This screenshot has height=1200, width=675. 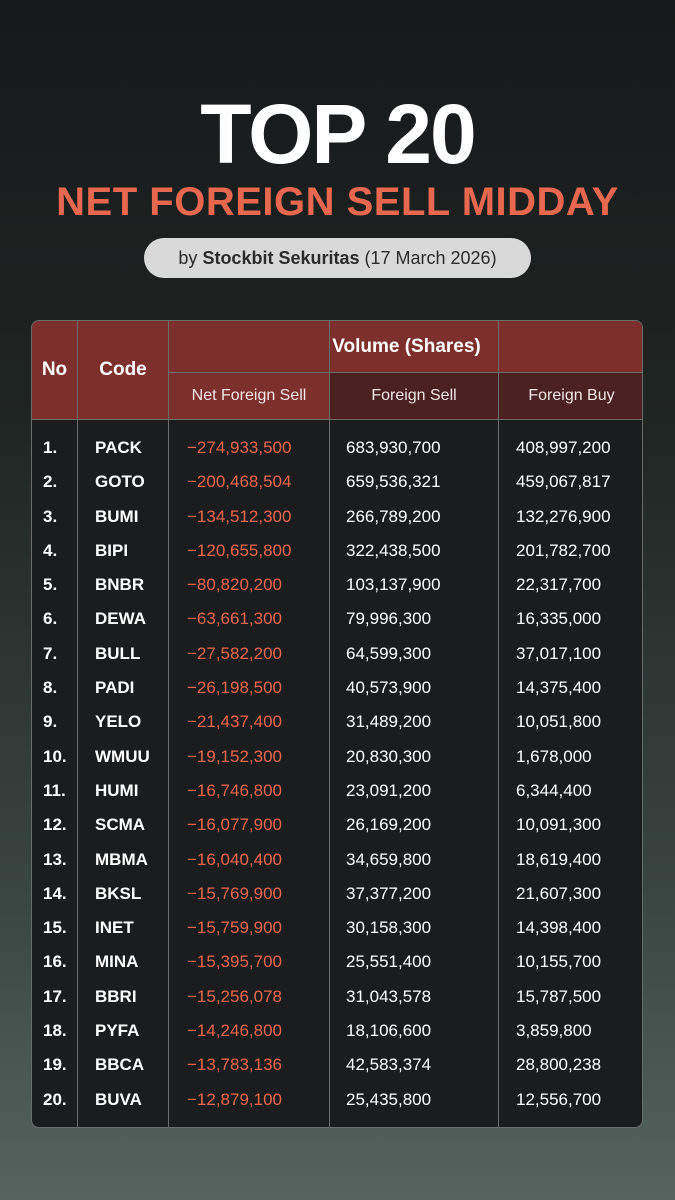 I want to click on table-row: 5. BNBR −80,820,200 103,137,900 22,317,700, so click(x=337, y=585).